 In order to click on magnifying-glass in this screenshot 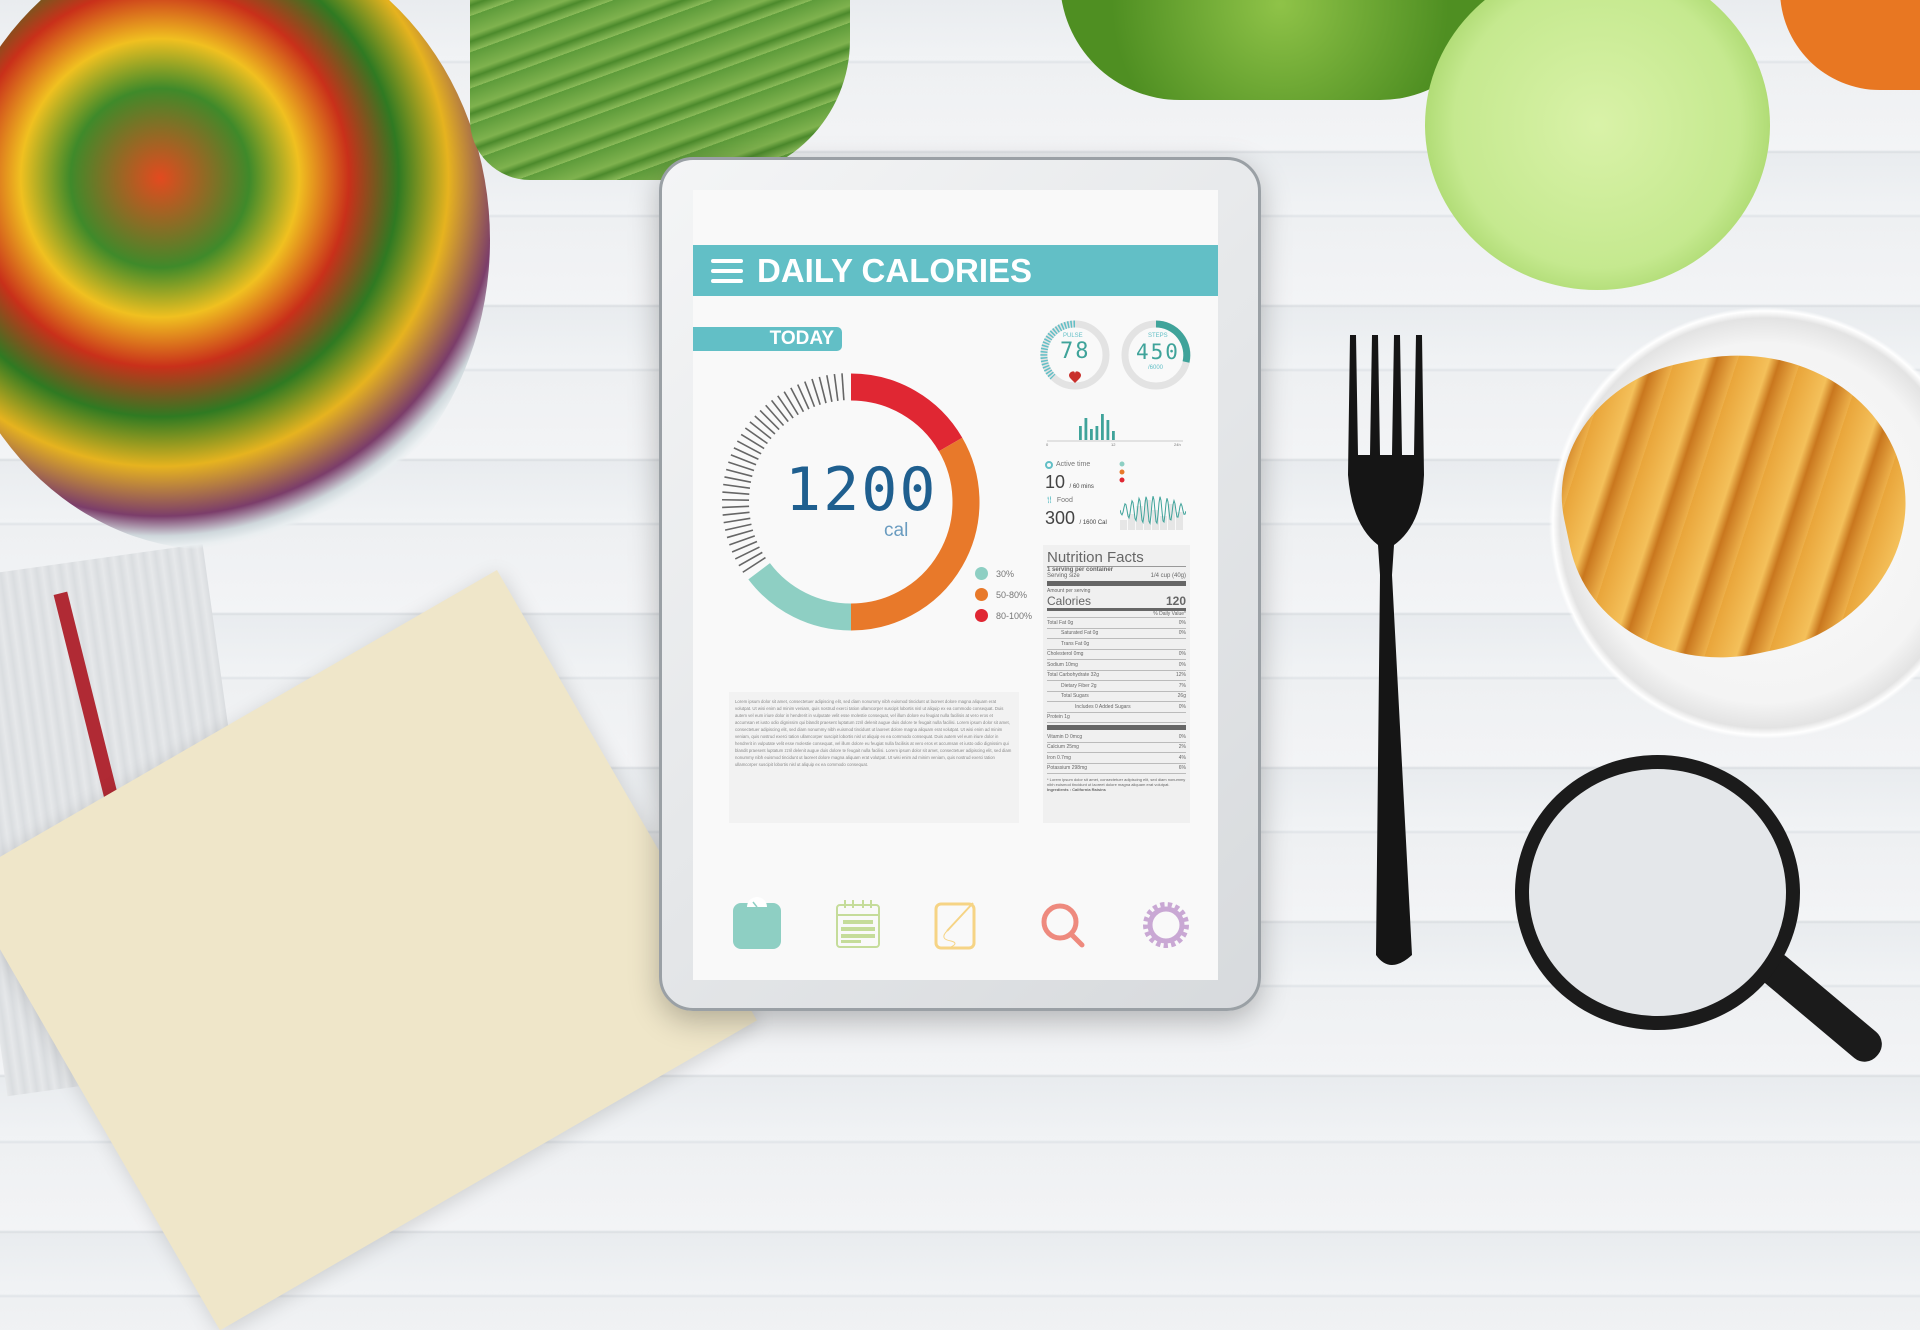, I will do `click(1657, 892)`.